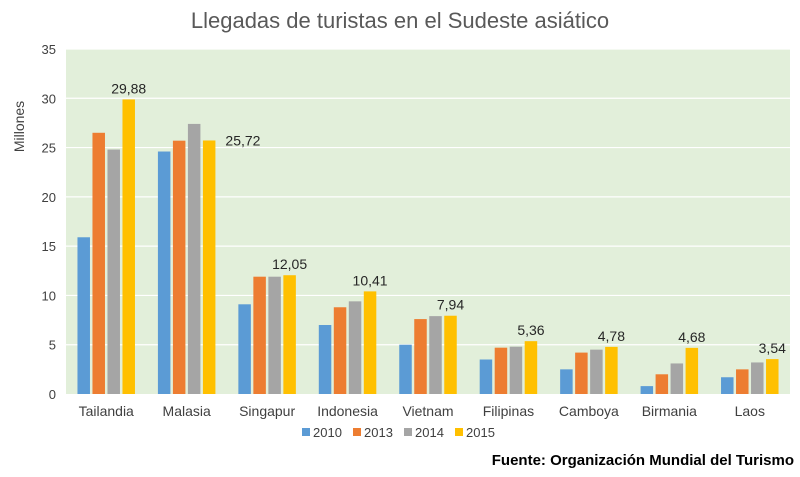 The image size is (800, 477). What do you see at coordinates (179, 267) in the screenshot?
I see `bar-2013-malasia` at bounding box center [179, 267].